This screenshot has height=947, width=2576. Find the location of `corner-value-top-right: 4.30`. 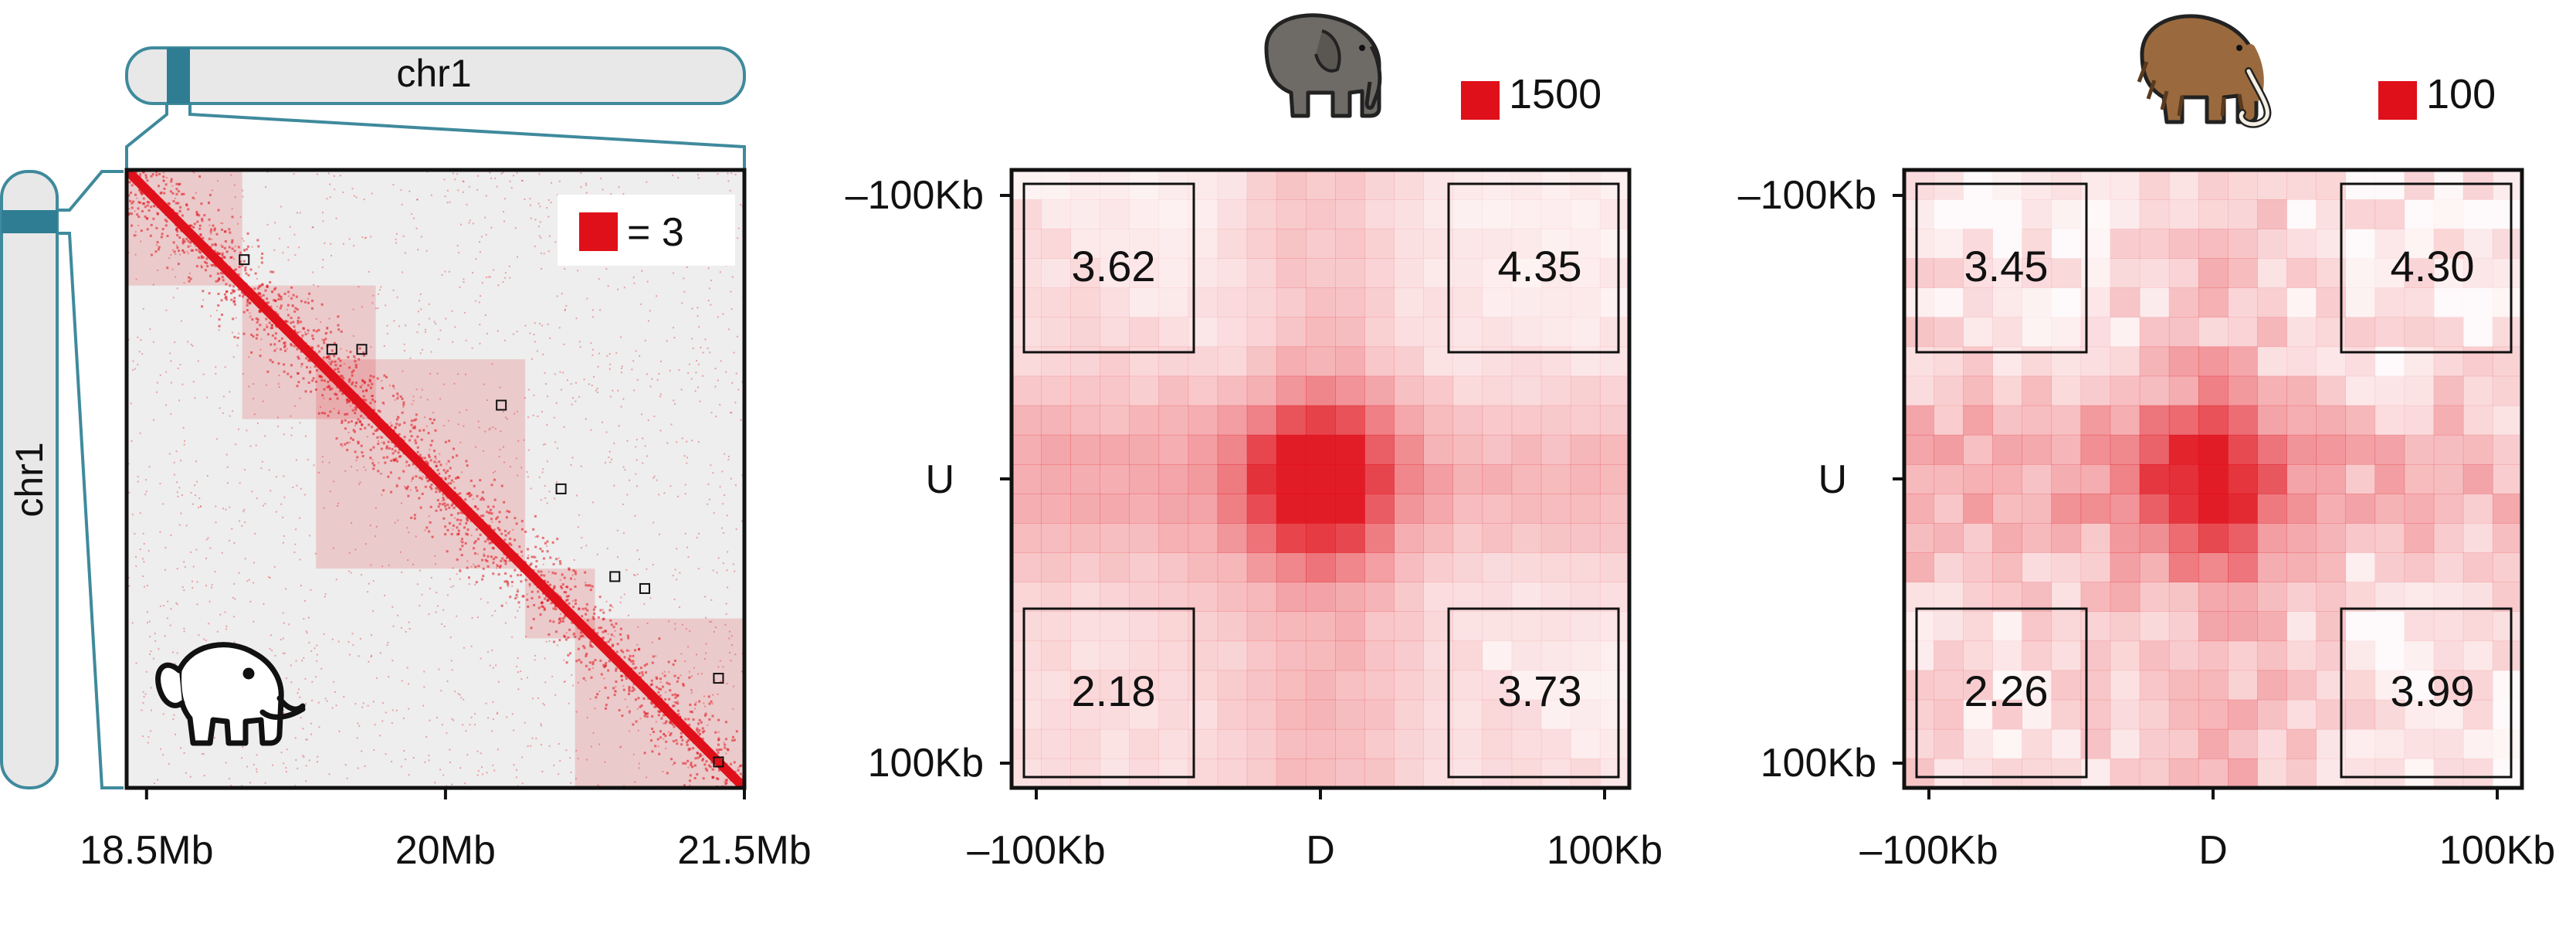

corner-value-top-right: 4.30 is located at coordinates (2433, 266).